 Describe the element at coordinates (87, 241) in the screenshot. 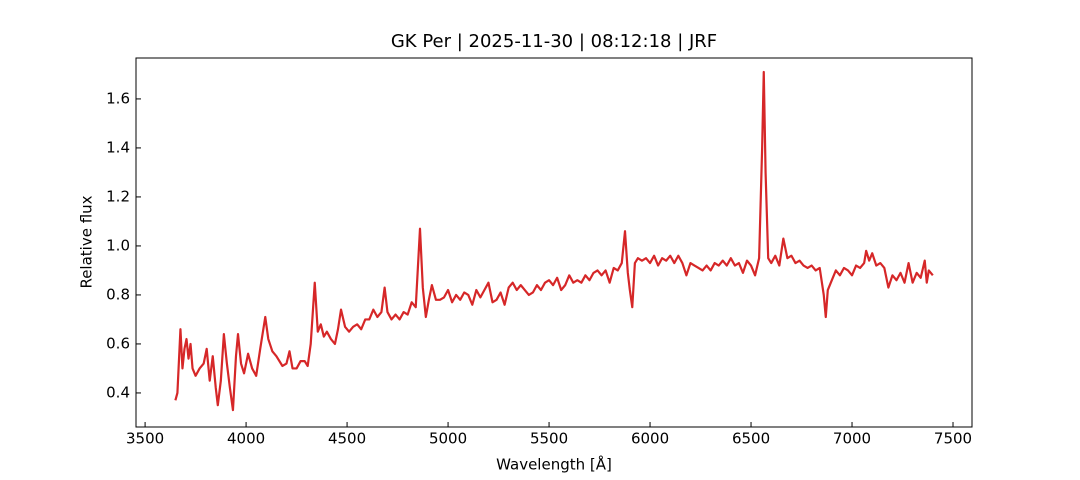

I see `y-axis-label: Relative flux` at that location.